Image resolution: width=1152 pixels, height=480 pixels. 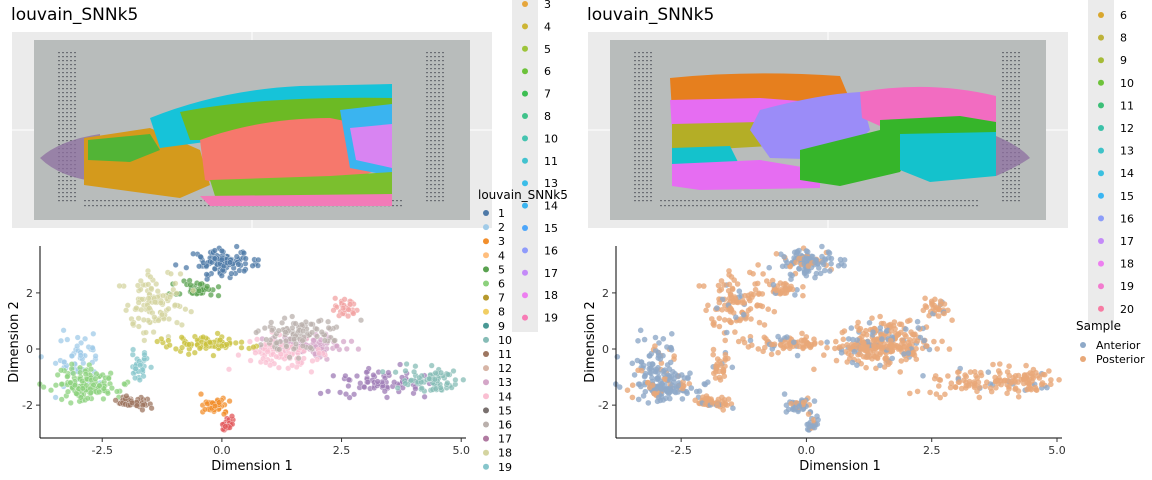 I want to click on x-tick-label: -2.5, so click(x=680, y=450).